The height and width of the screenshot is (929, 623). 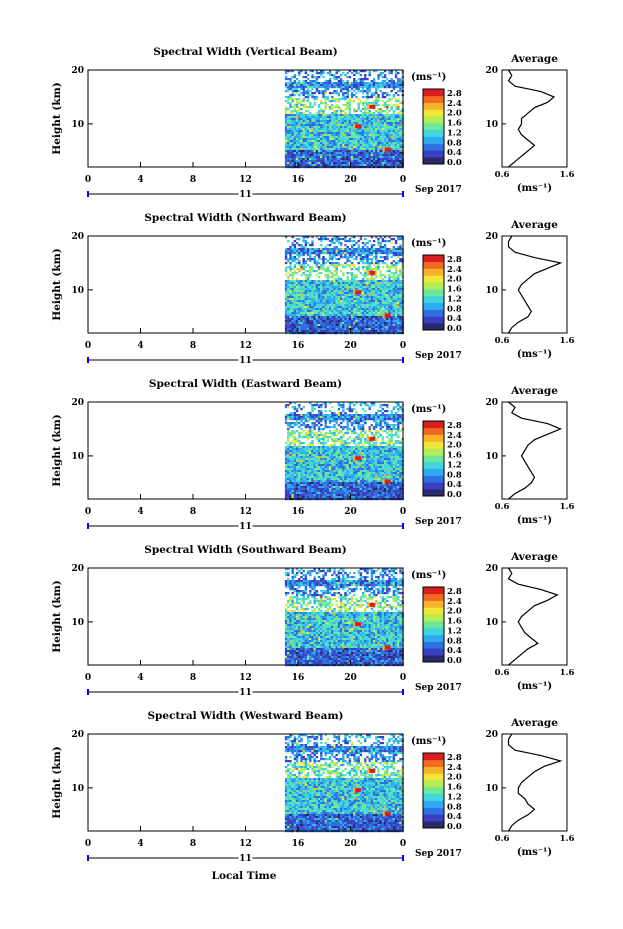 I want to click on average-frame, so click(x=534, y=118).